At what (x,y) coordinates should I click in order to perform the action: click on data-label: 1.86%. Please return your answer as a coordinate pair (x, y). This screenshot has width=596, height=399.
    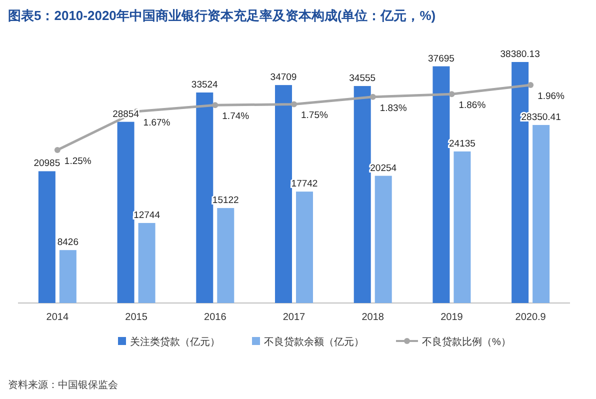
    Looking at the image, I should click on (472, 106).